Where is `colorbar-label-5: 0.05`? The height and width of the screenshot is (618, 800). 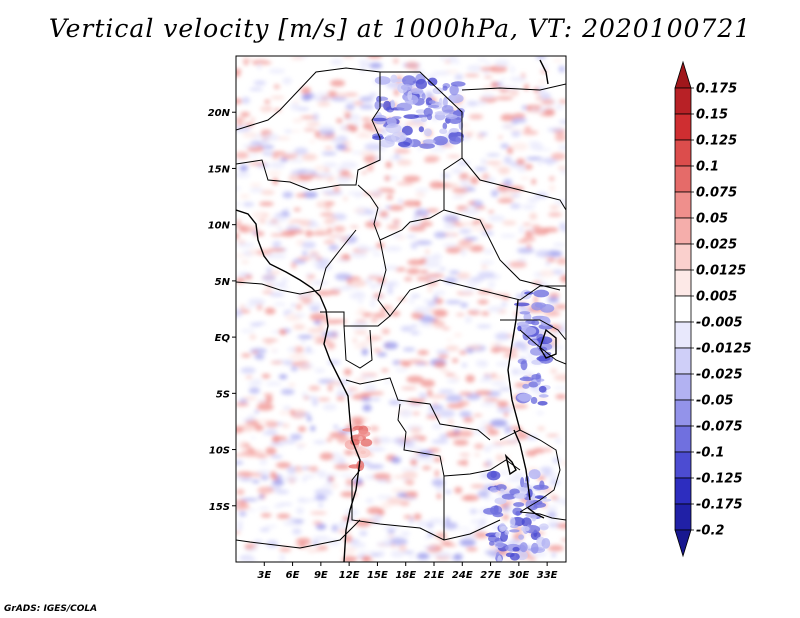
colorbar-label-5: 0.05 is located at coordinates (712, 219).